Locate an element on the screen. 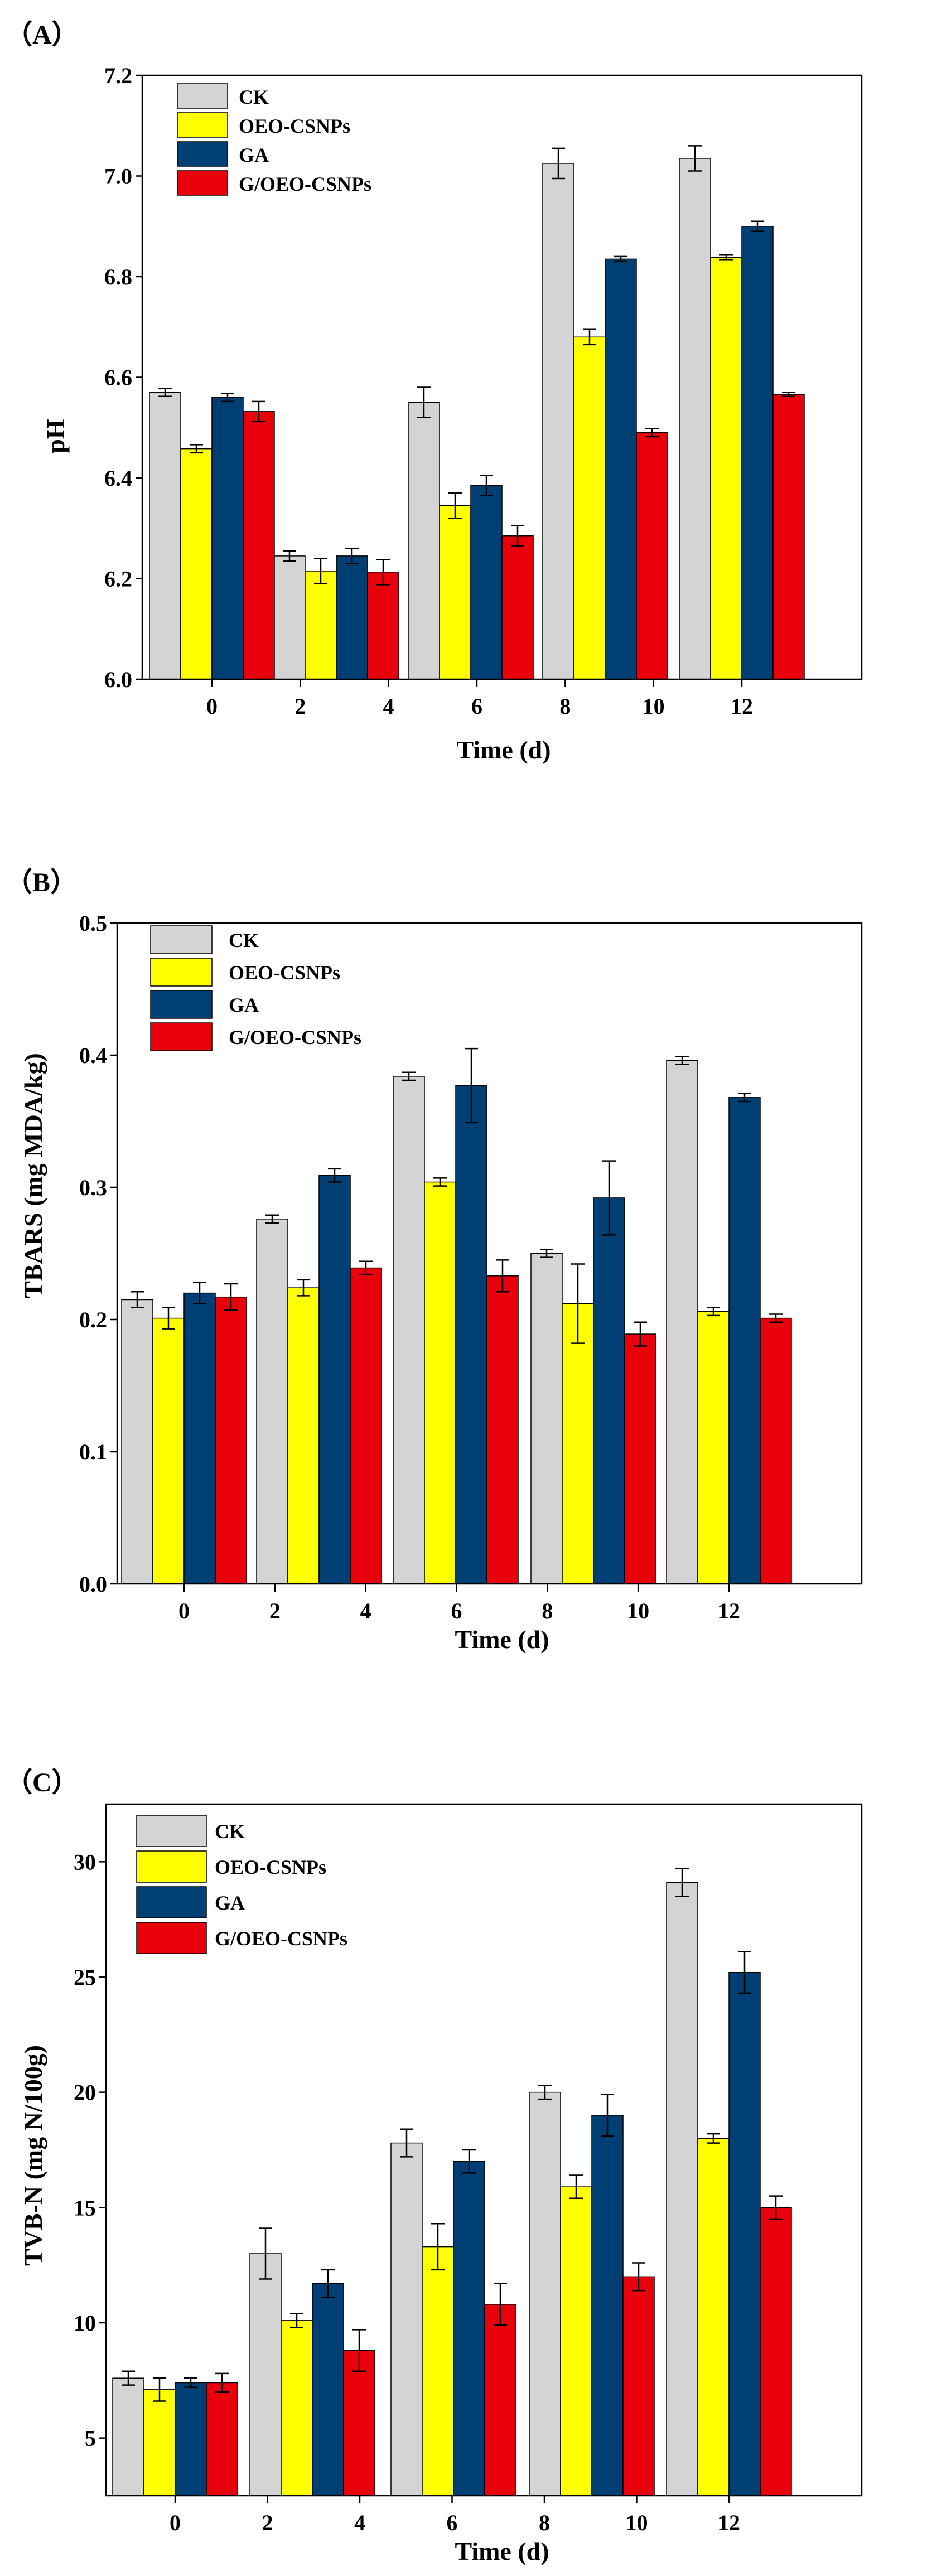  legend-label-g-oeo-csnps: G/OEO-CSNPs is located at coordinates (281, 1939).